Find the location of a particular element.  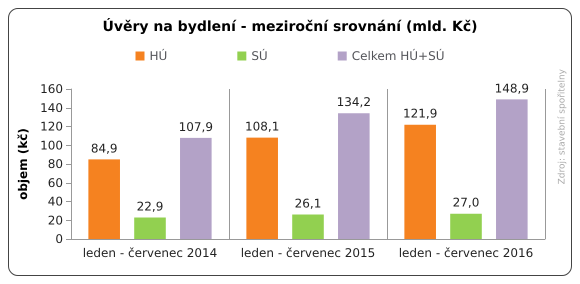

y-tick-label: 40 is located at coordinates (55, 201).